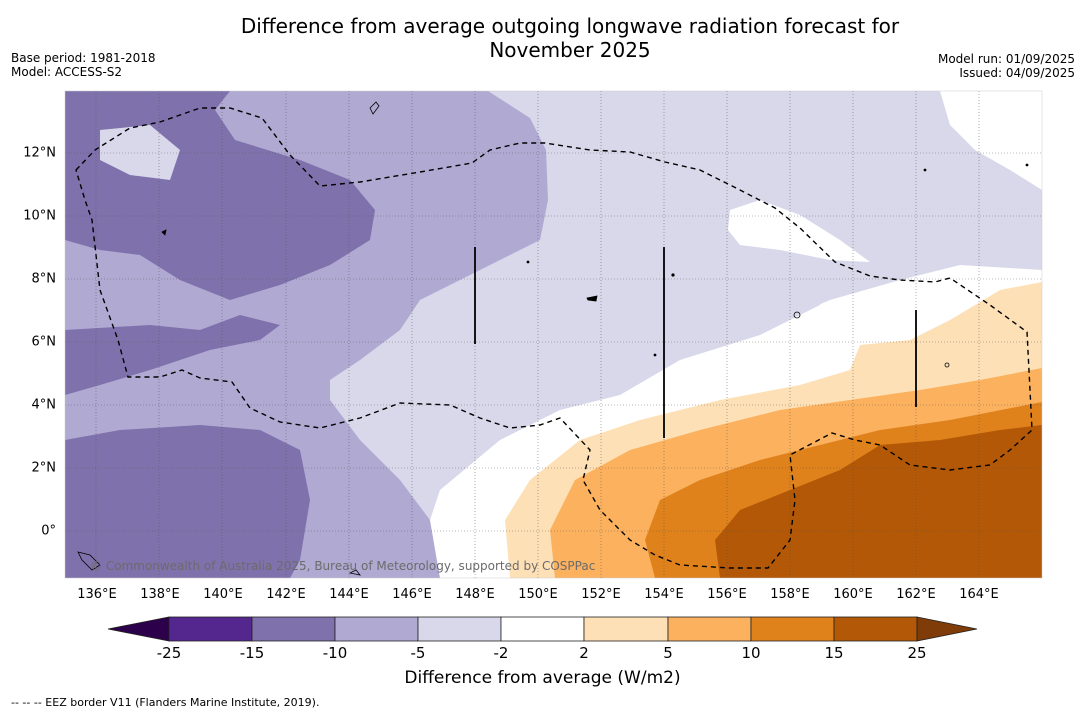  What do you see at coordinates (751, 653) in the screenshot?
I see `colorbar-label-10: 10` at bounding box center [751, 653].